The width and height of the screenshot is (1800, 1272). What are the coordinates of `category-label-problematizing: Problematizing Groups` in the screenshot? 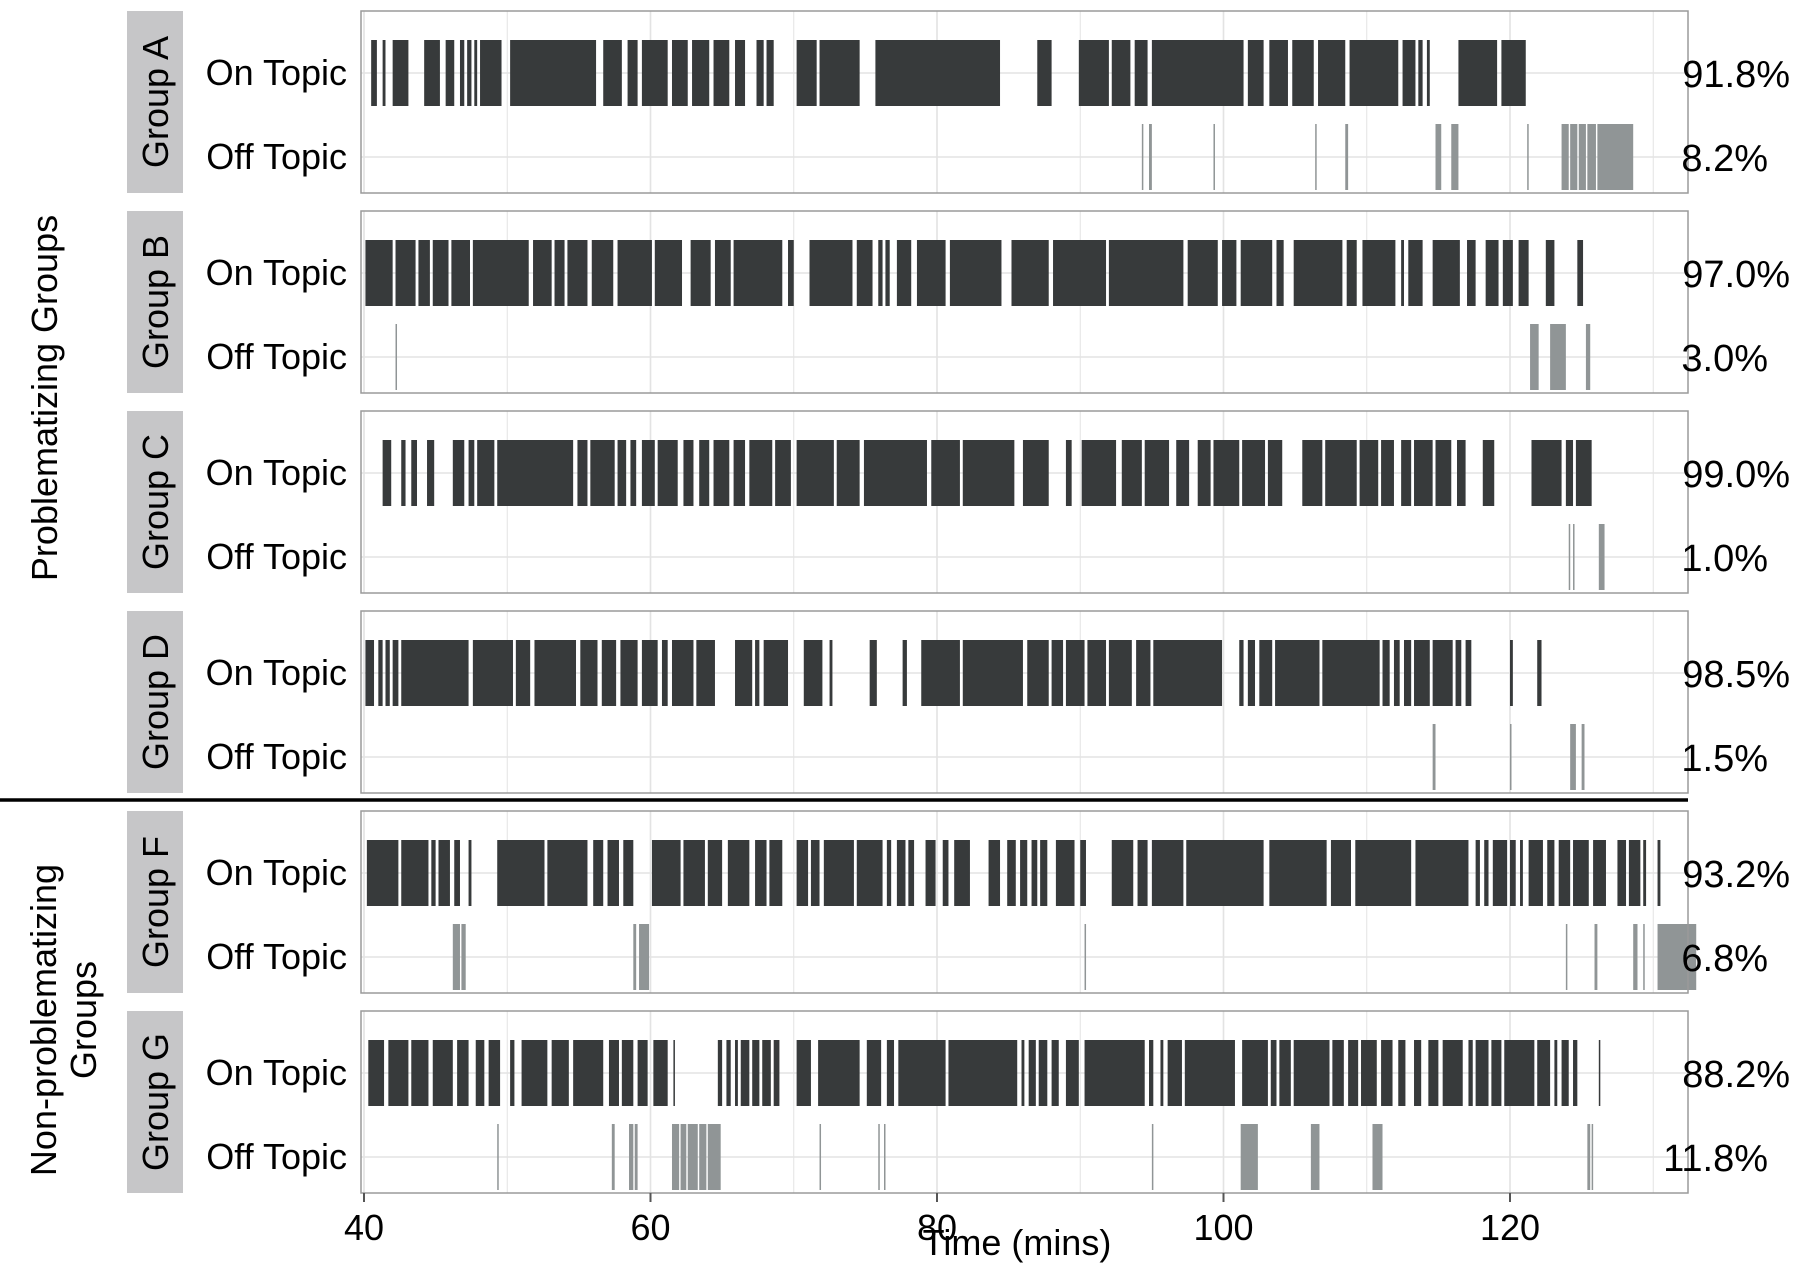 It's located at (44, 398).